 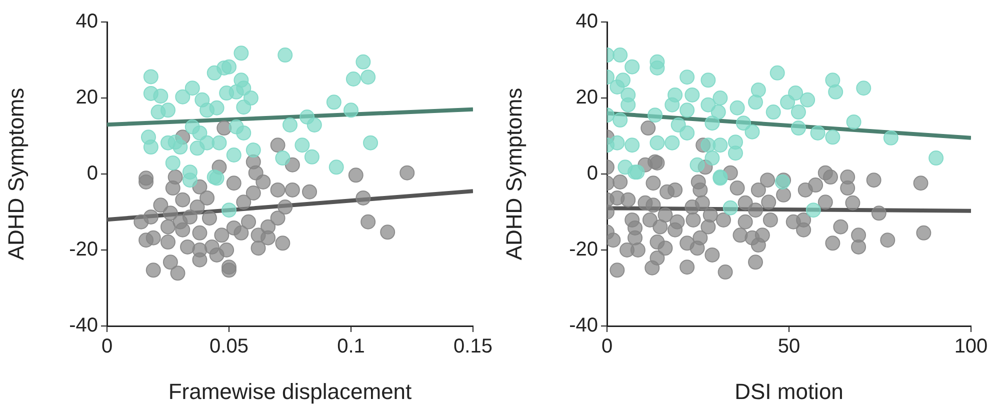 What do you see at coordinates (290, 391) in the screenshot?
I see `x-axis-title: Framewise displacement` at bounding box center [290, 391].